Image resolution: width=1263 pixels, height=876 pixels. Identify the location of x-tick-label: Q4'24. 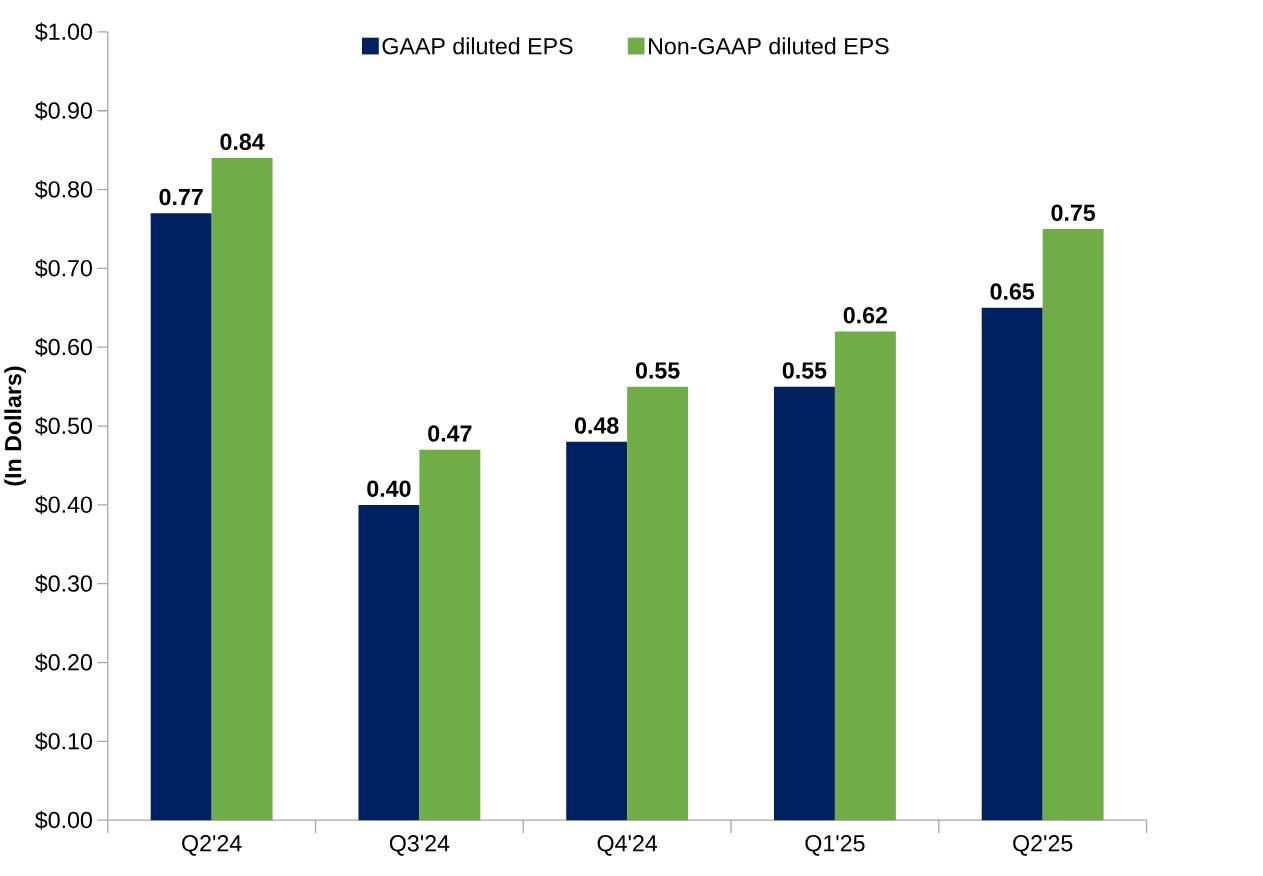
(627, 845).